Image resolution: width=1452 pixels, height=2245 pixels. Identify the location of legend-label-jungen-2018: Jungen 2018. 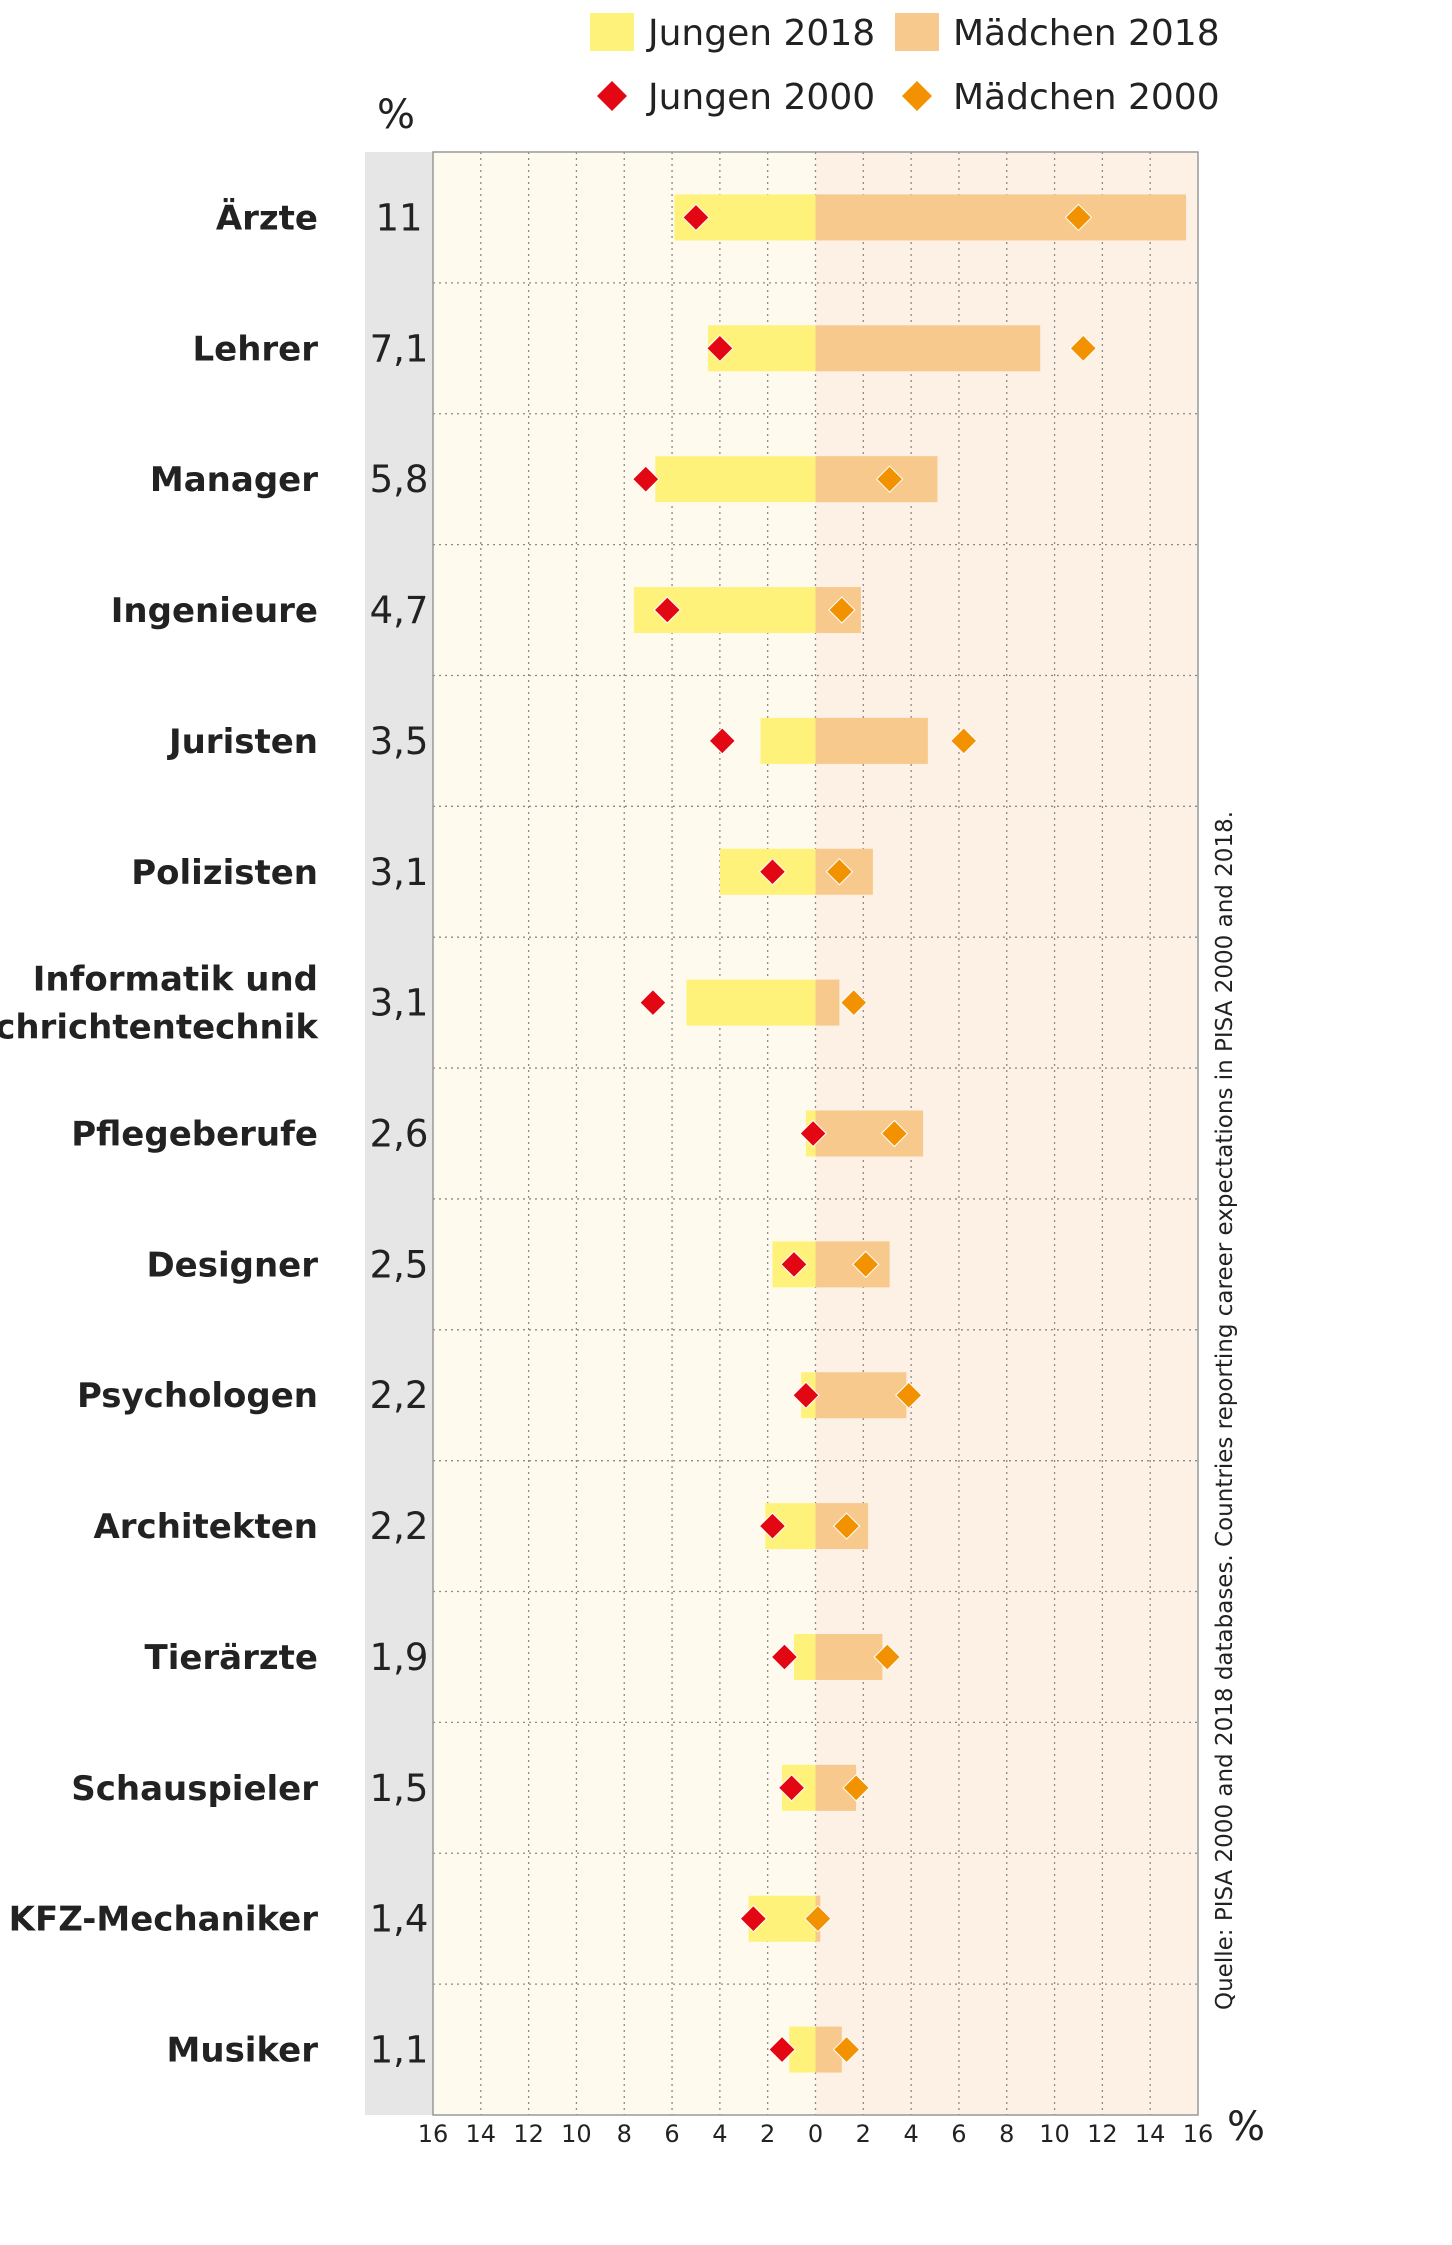
(760, 33).